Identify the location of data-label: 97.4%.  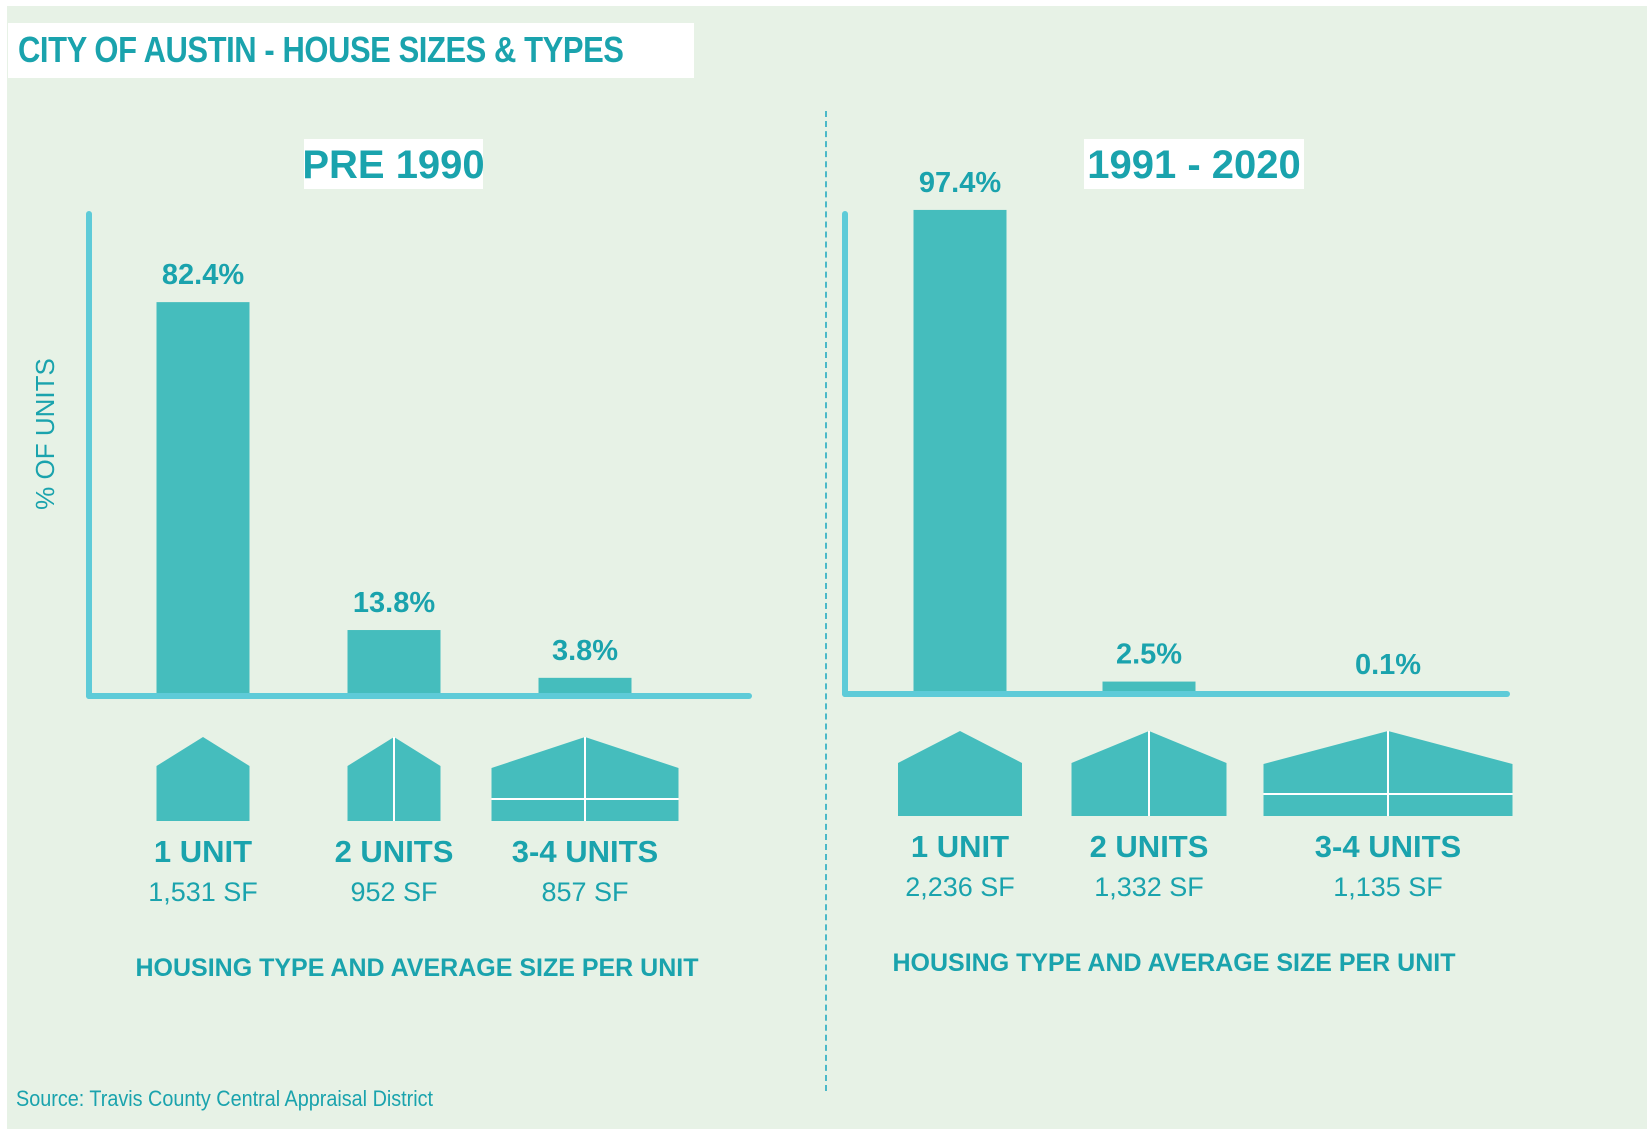
(960, 183).